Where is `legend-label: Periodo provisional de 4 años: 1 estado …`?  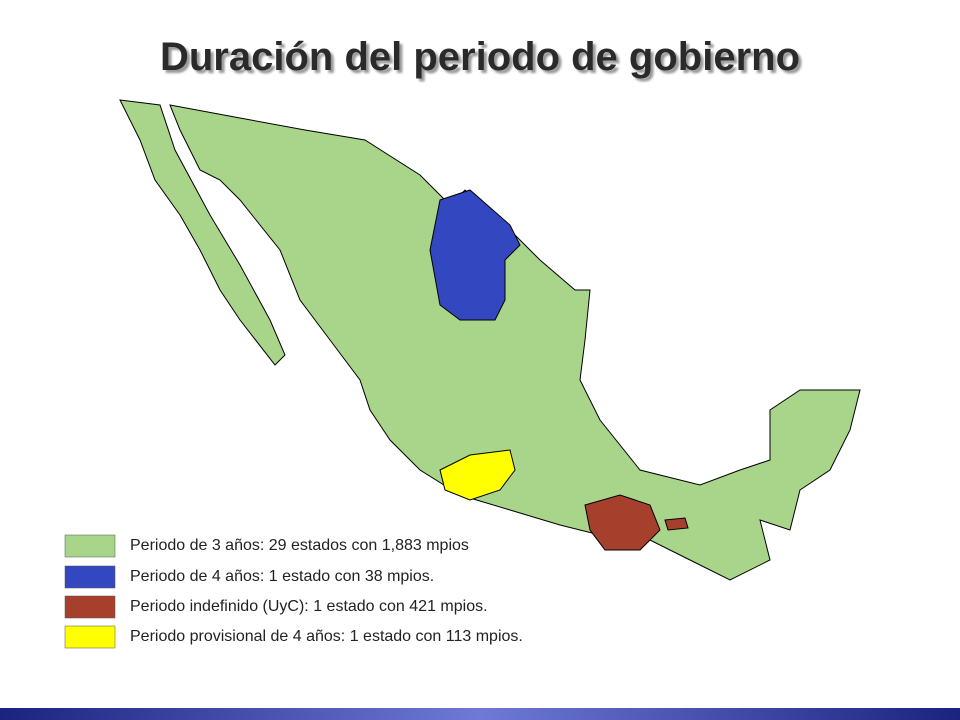
legend-label: Periodo provisional de 4 años: 1 estado … is located at coordinates (326, 636).